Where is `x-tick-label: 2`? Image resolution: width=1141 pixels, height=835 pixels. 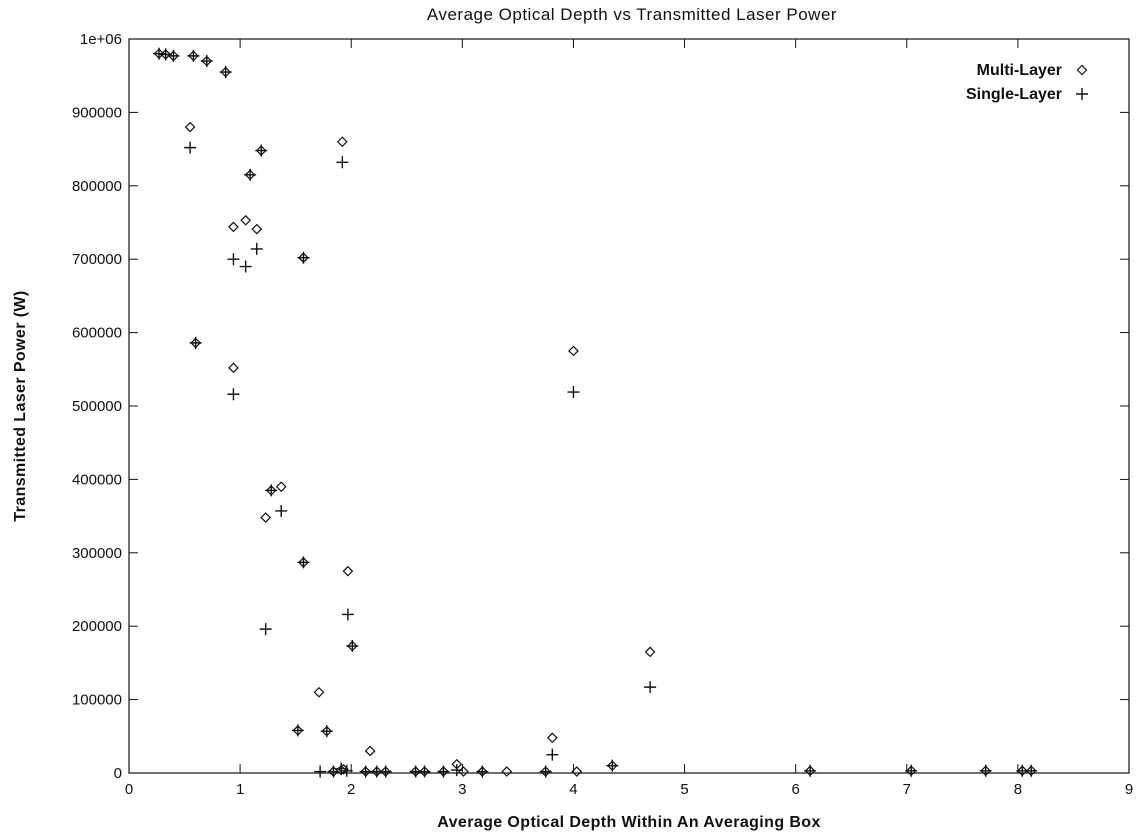
x-tick-label: 2 is located at coordinates (351, 789).